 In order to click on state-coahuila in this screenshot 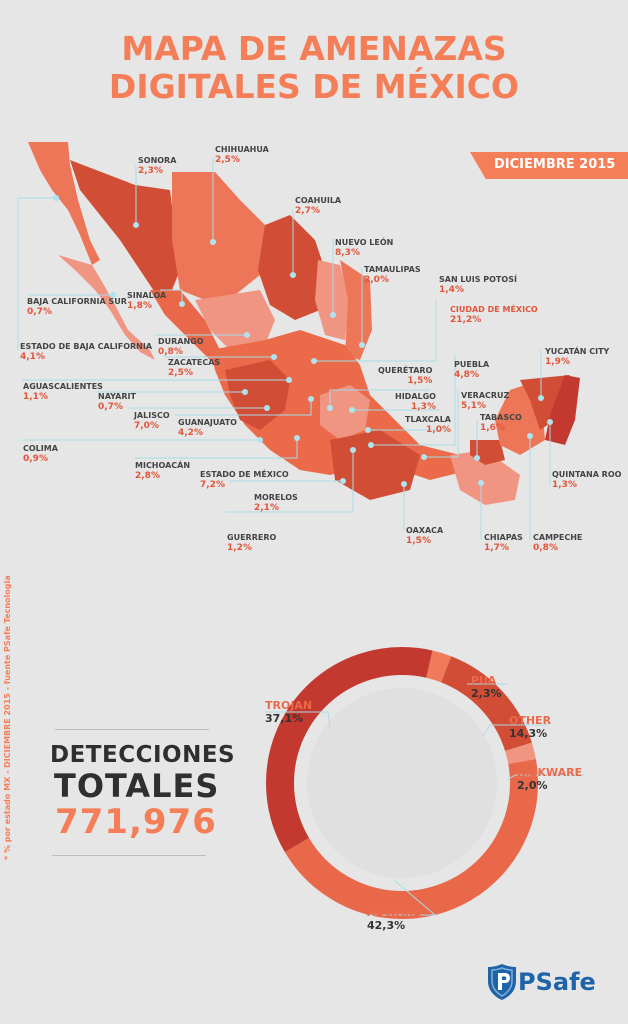, I will do `click(291, 267)`.